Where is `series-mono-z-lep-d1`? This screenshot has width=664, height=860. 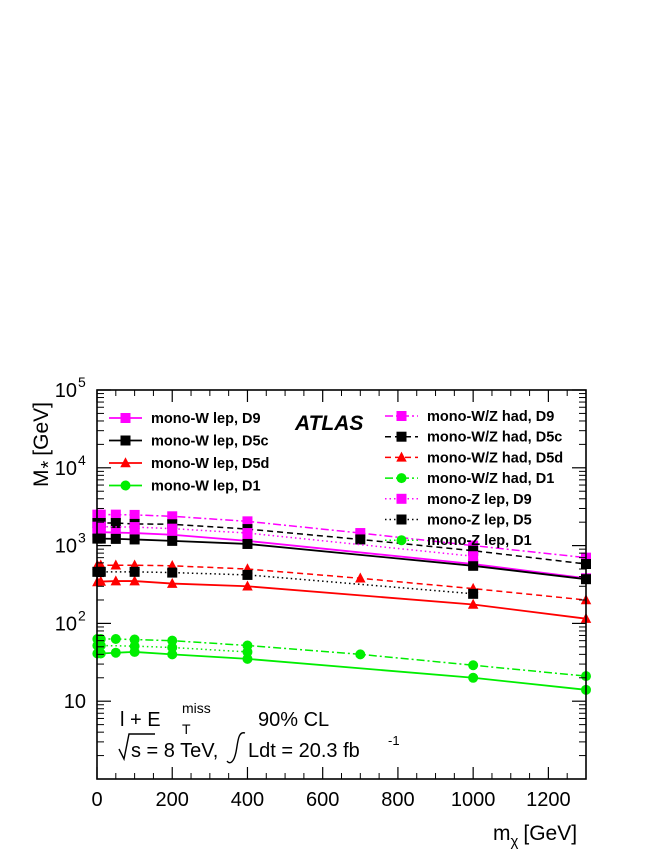
series-mono-z-lep-d1 is located at coordinates (172, 648).